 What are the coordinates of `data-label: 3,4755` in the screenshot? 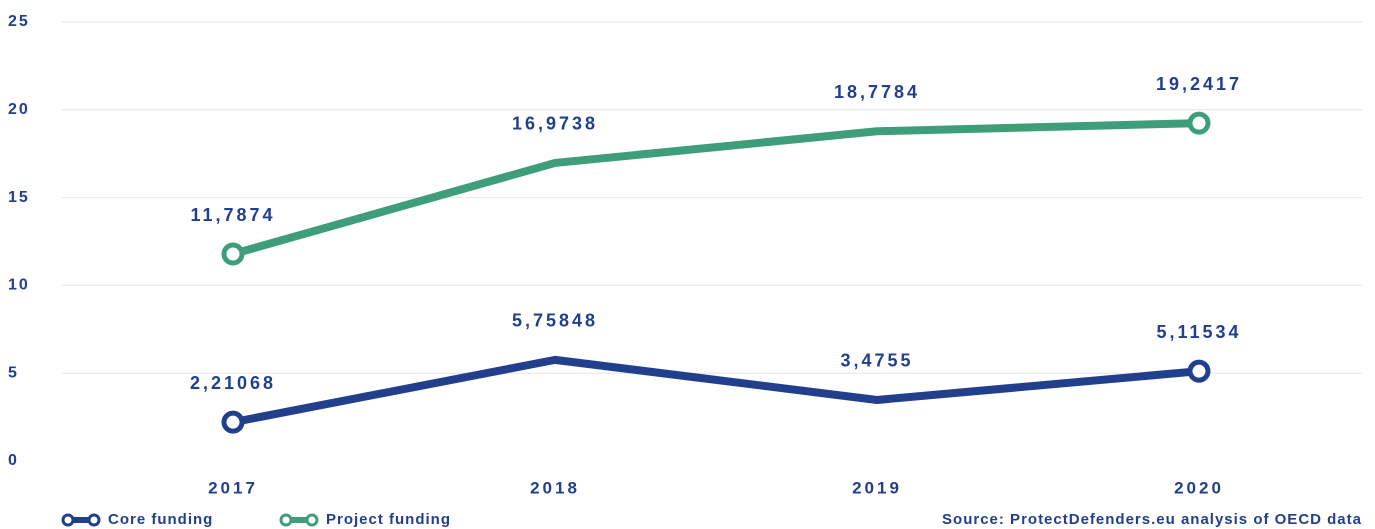 It's located at (876, 361).